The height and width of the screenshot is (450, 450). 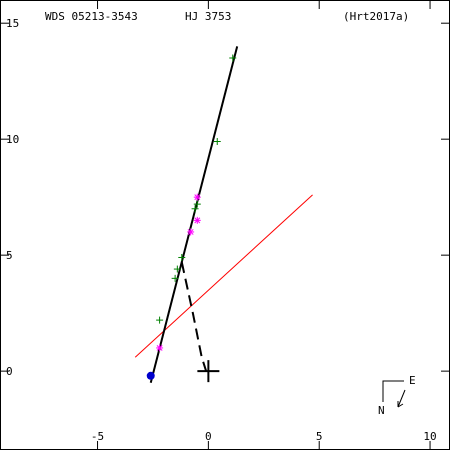 I want to click on compass-frame, so click(x=393, y=391).